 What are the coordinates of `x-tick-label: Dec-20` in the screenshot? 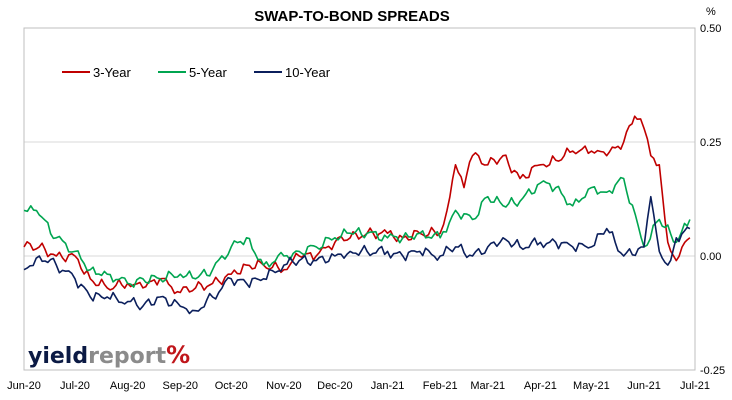 It's located at (334, 386).